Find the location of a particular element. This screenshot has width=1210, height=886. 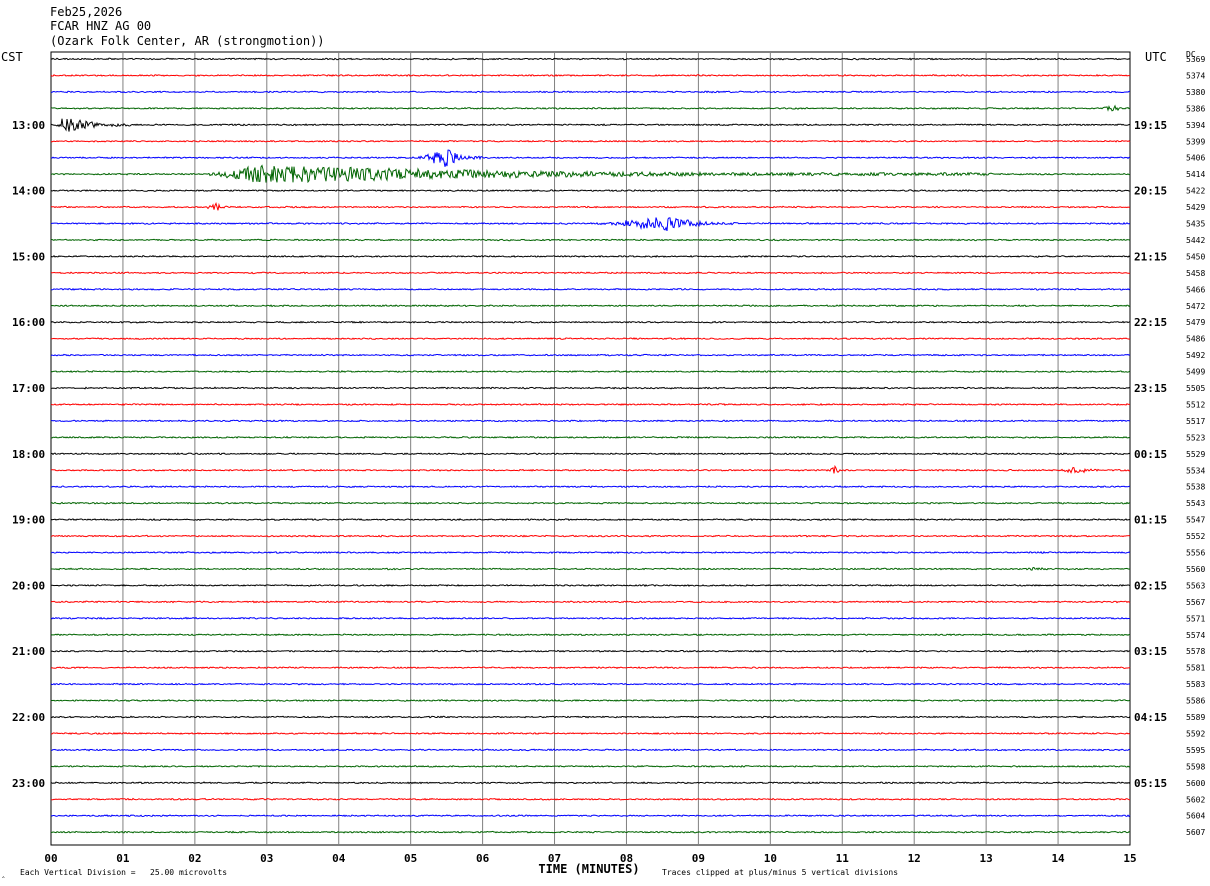

cst-hour-label: 14:00 is located at coordinates (28, 191).